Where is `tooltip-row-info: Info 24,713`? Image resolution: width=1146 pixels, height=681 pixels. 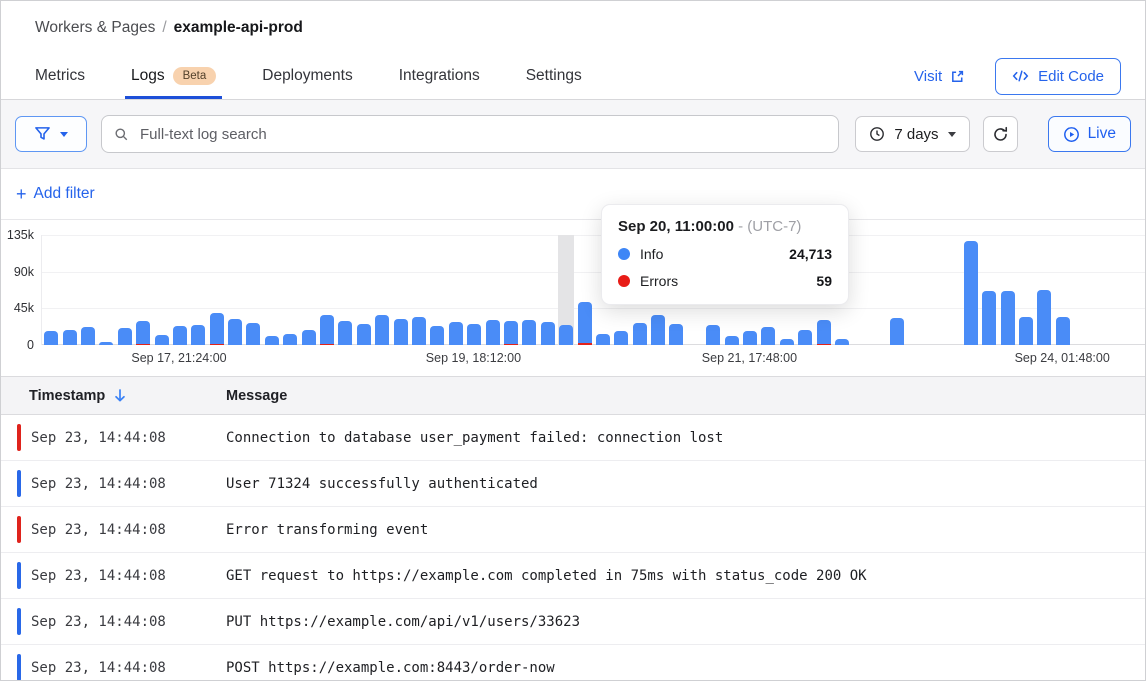
tooltip-row-info: Info 24,713 is located at coordinates (725, 254).